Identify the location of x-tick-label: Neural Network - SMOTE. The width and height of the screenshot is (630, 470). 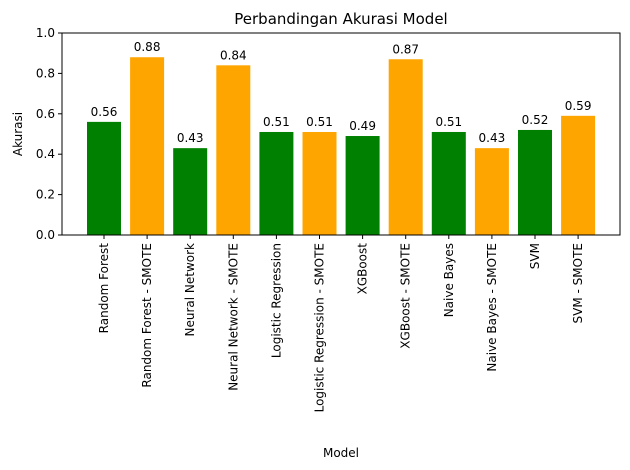
(233, 317).